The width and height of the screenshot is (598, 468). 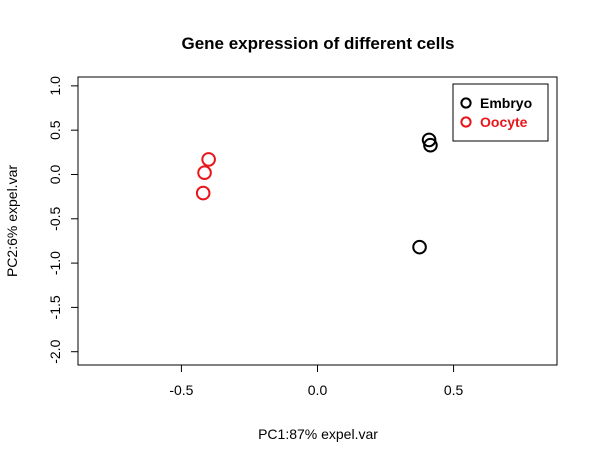 What do you see at coordinates (317, 43) in the screenshot?
I see `chart-title: Gene expression of different cells` at bounding box center [317, 43].